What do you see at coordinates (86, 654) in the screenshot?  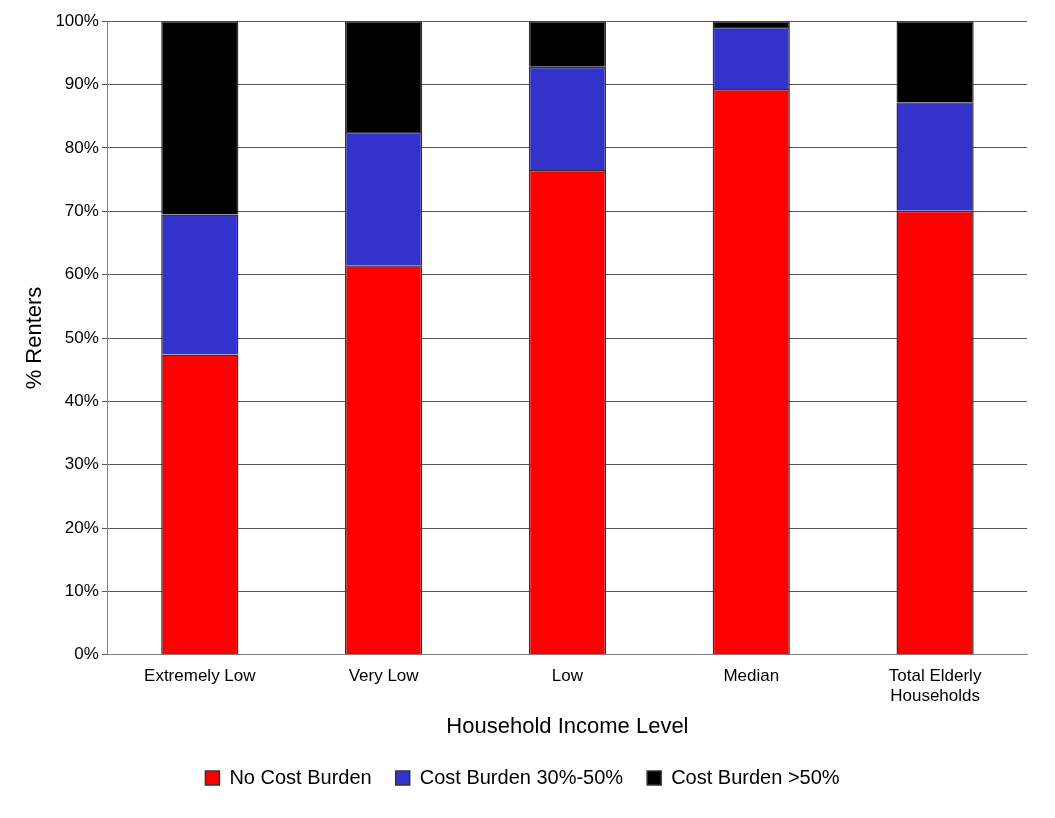 I see `y-tick-label: 0%` at bounding box center [86, 654].